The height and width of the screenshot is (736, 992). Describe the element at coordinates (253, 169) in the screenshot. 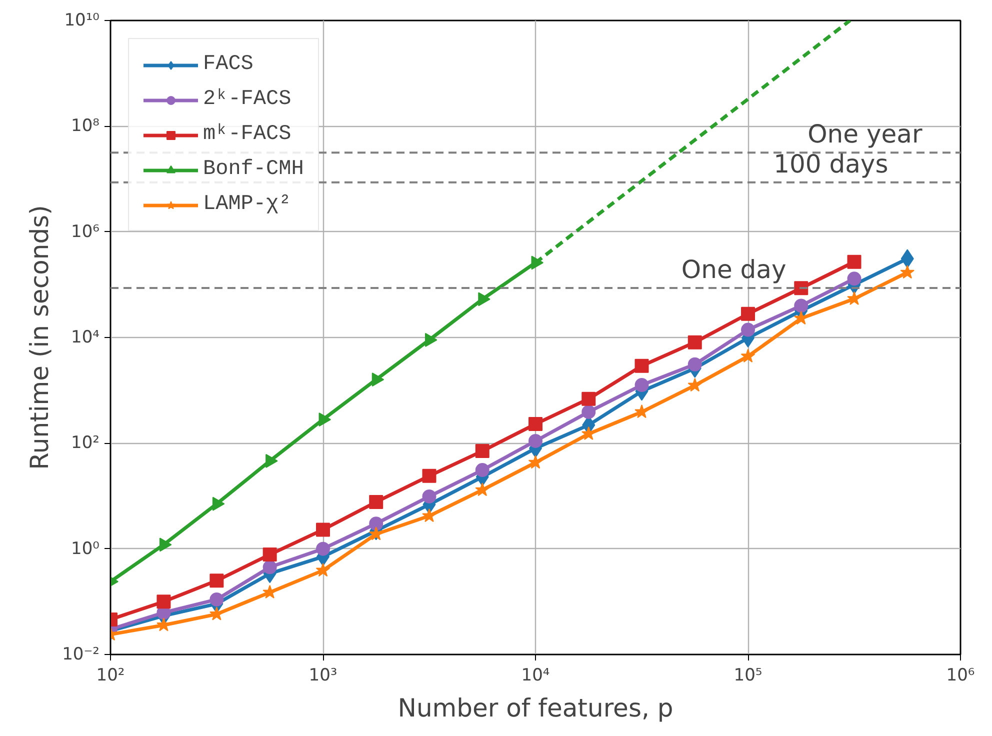

I see `legend-label: Bonf-CMH` at that location.